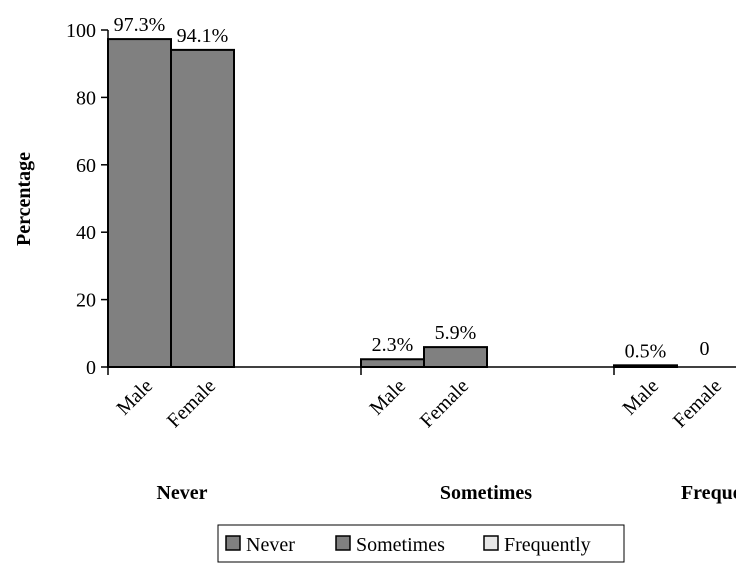 The image size is (736, 563). I want to click on bar-never-male, so click(139, 203).